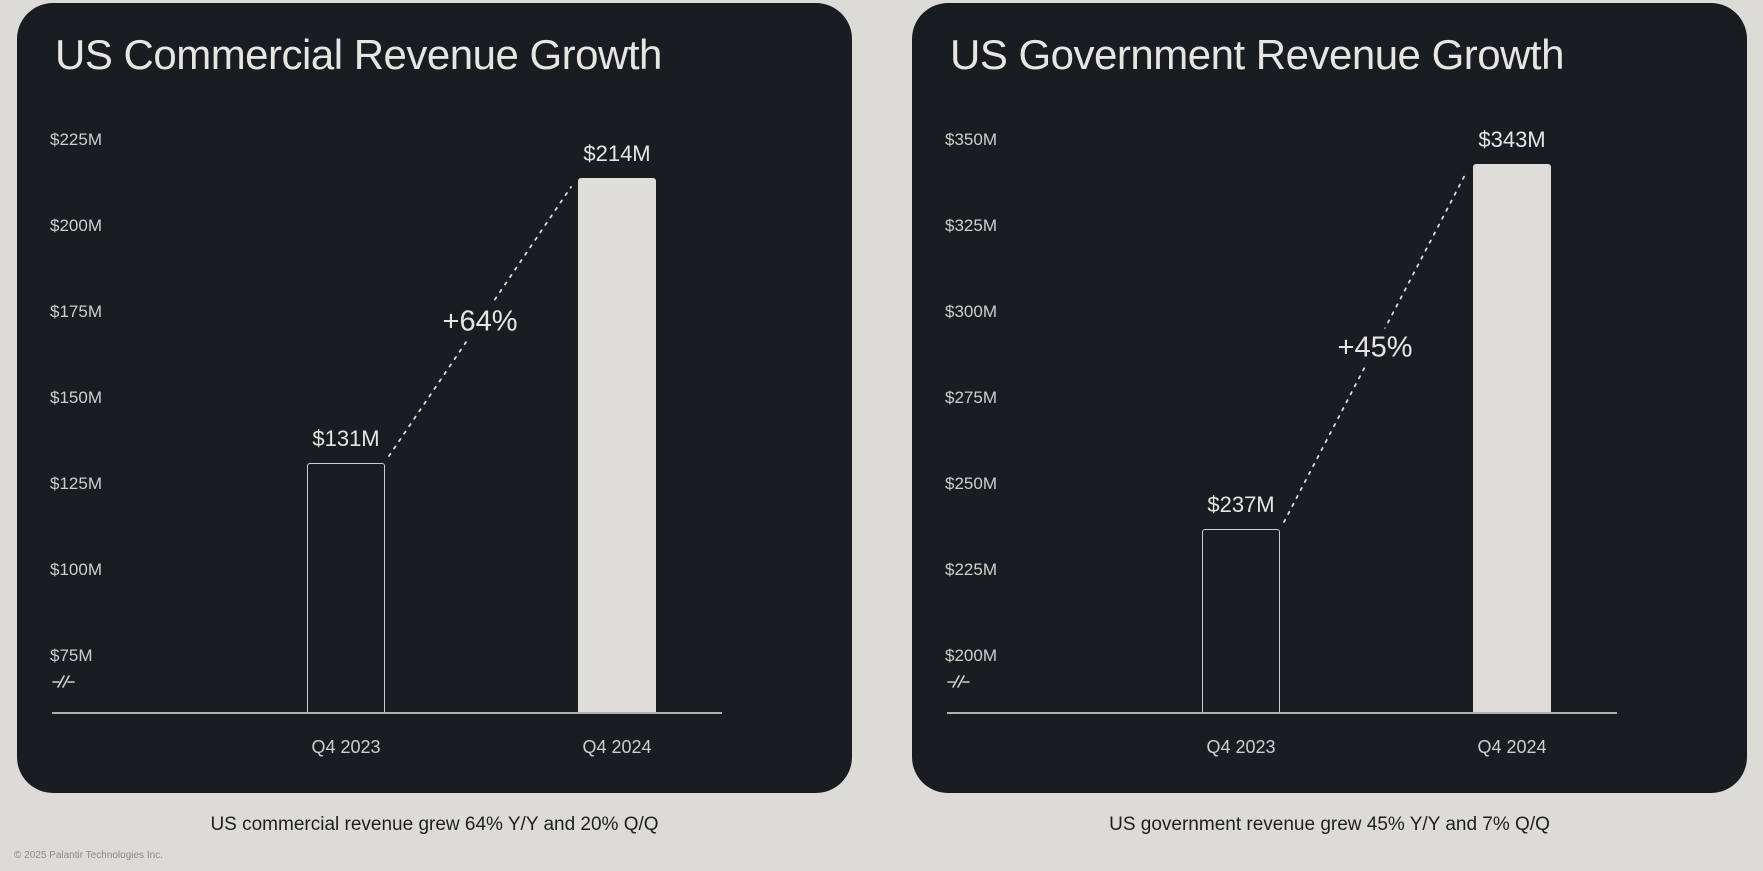 Image resolution: width=1763 pixels, height=871 pixels. I want to click on ytick-label: $75M, so click(71, 655).